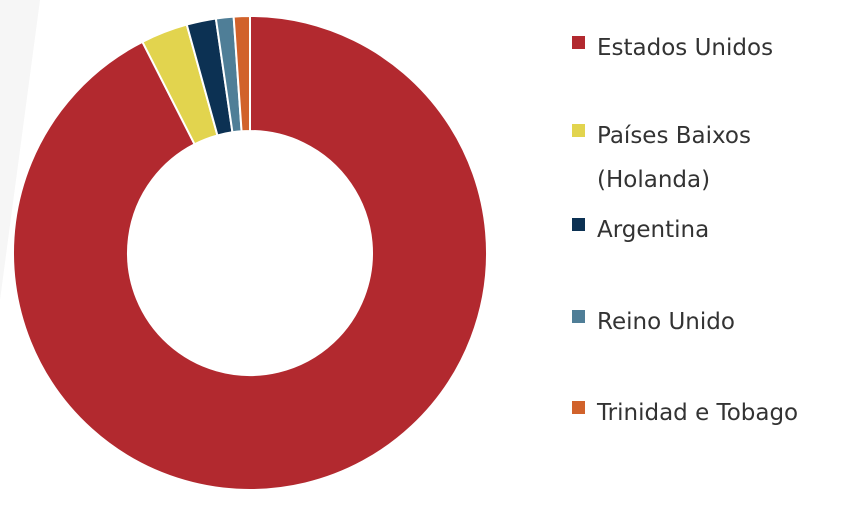  What do you see at coordinates (685, 48) in the screenshot?
I see `legend-label: Estados Unidos` at bounding box center [685, 48].